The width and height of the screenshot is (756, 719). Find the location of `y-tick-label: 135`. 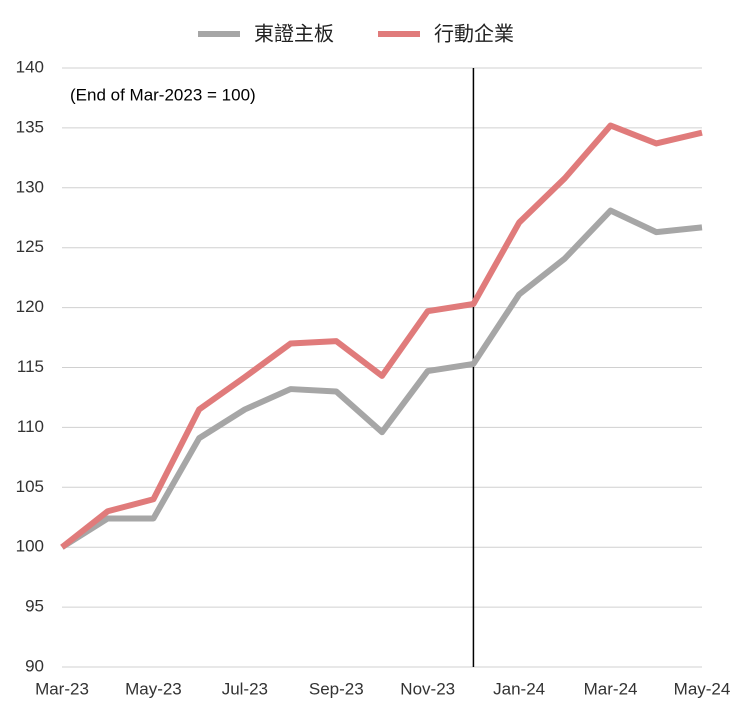

y-tick-label: 135 is located at coordinates (30, 126).